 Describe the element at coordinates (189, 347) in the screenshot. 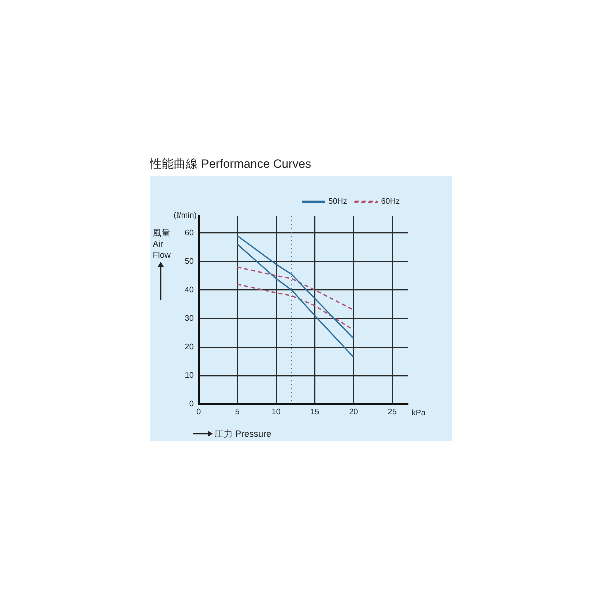

I see `y-tick-label: 20` at that location.